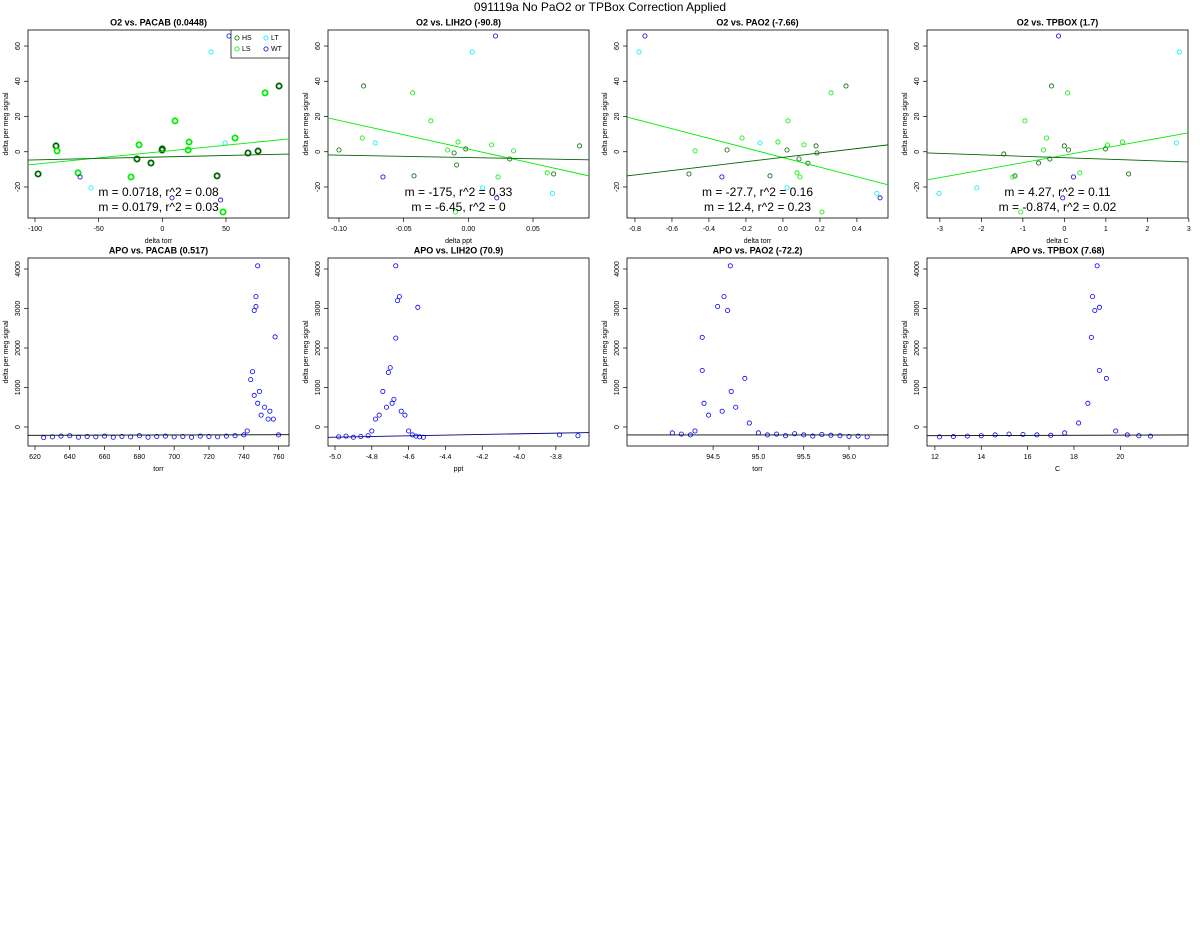 The width and height of the screenshot is (1200, 950). What do you see at coordinates (1064, 229) in the screenshot?
I see `x-tick-label: 0` at bounding box center [1064, 229].